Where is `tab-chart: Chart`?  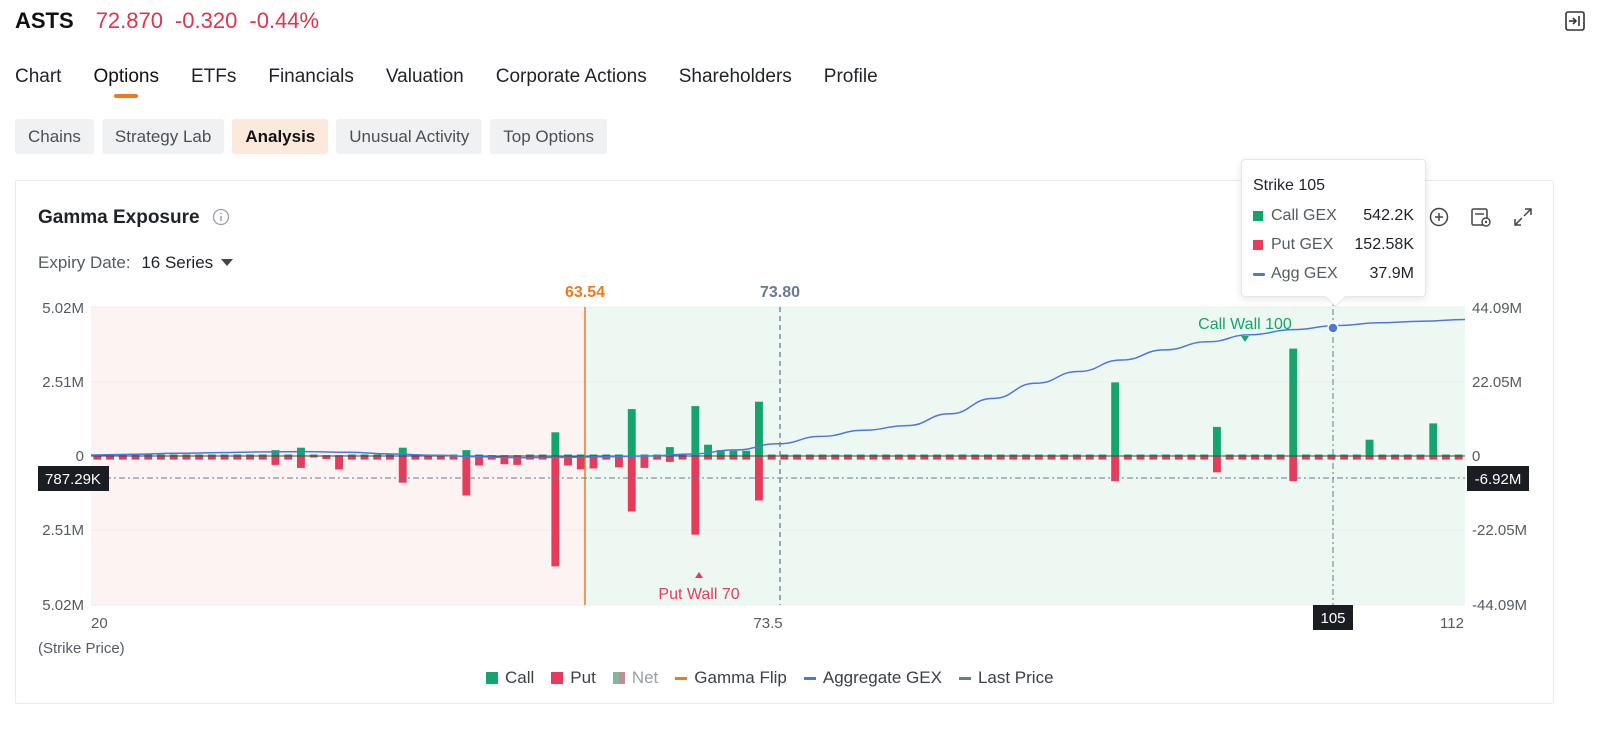 tab-chart: Chart is located at coordinates (38, 76).